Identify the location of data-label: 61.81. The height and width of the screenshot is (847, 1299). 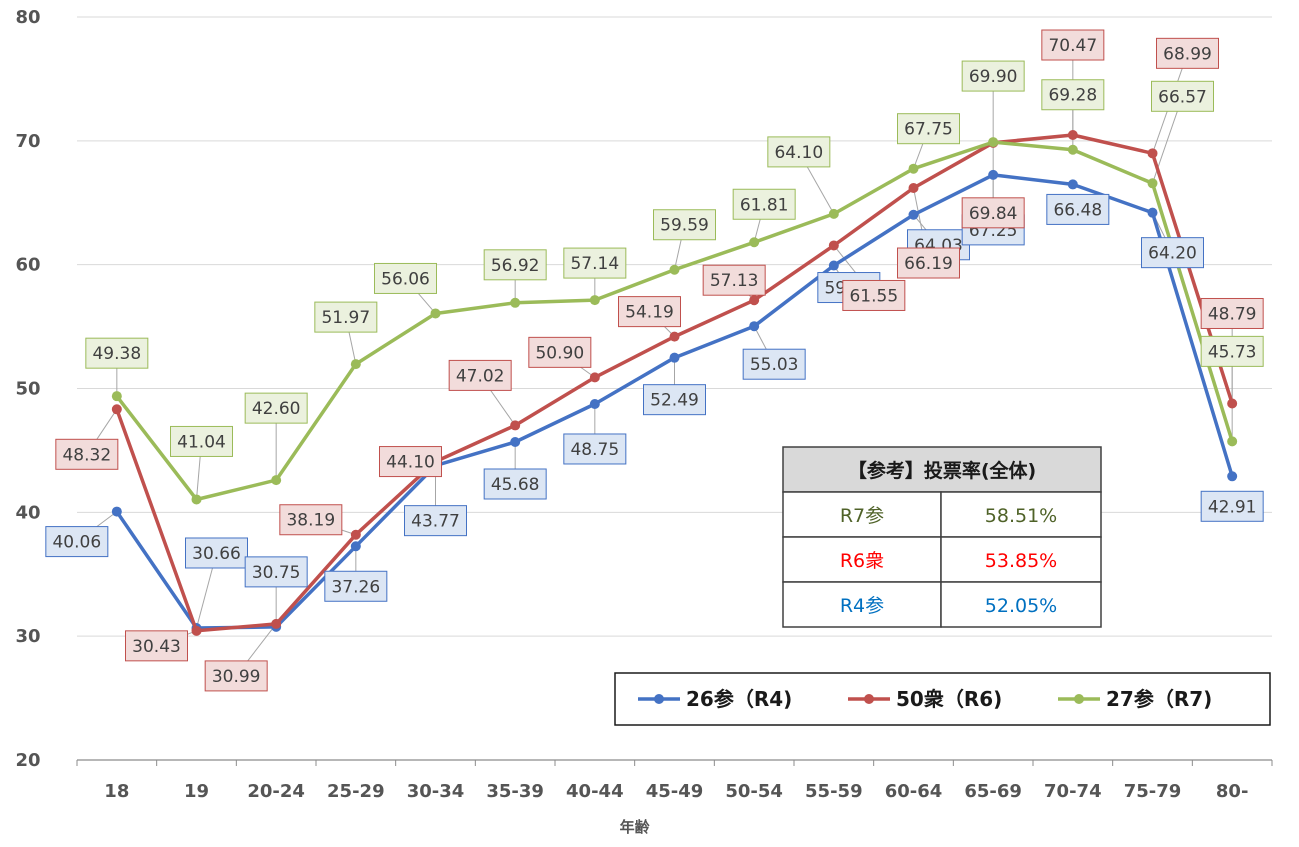
(764, 204).